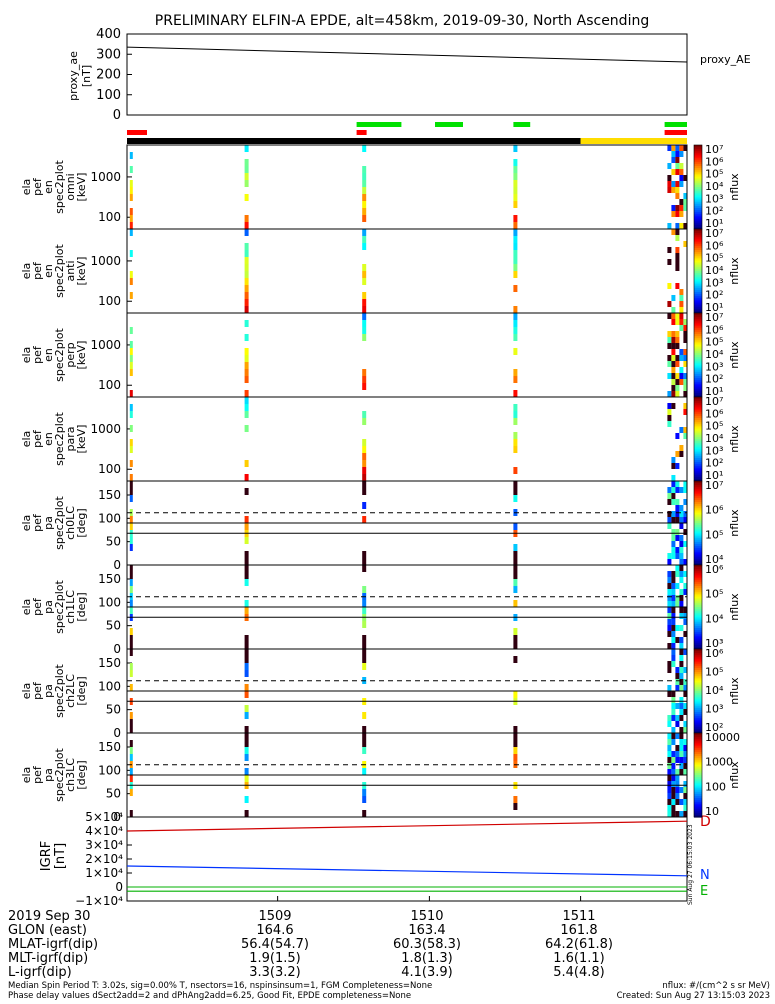 The width and height of the screenshot is (775, 1004). What do you see at coordinates (109, 301) in the screenshot?
I see `panel-anti-tick-label: 100` at bounding box center [109, 301].